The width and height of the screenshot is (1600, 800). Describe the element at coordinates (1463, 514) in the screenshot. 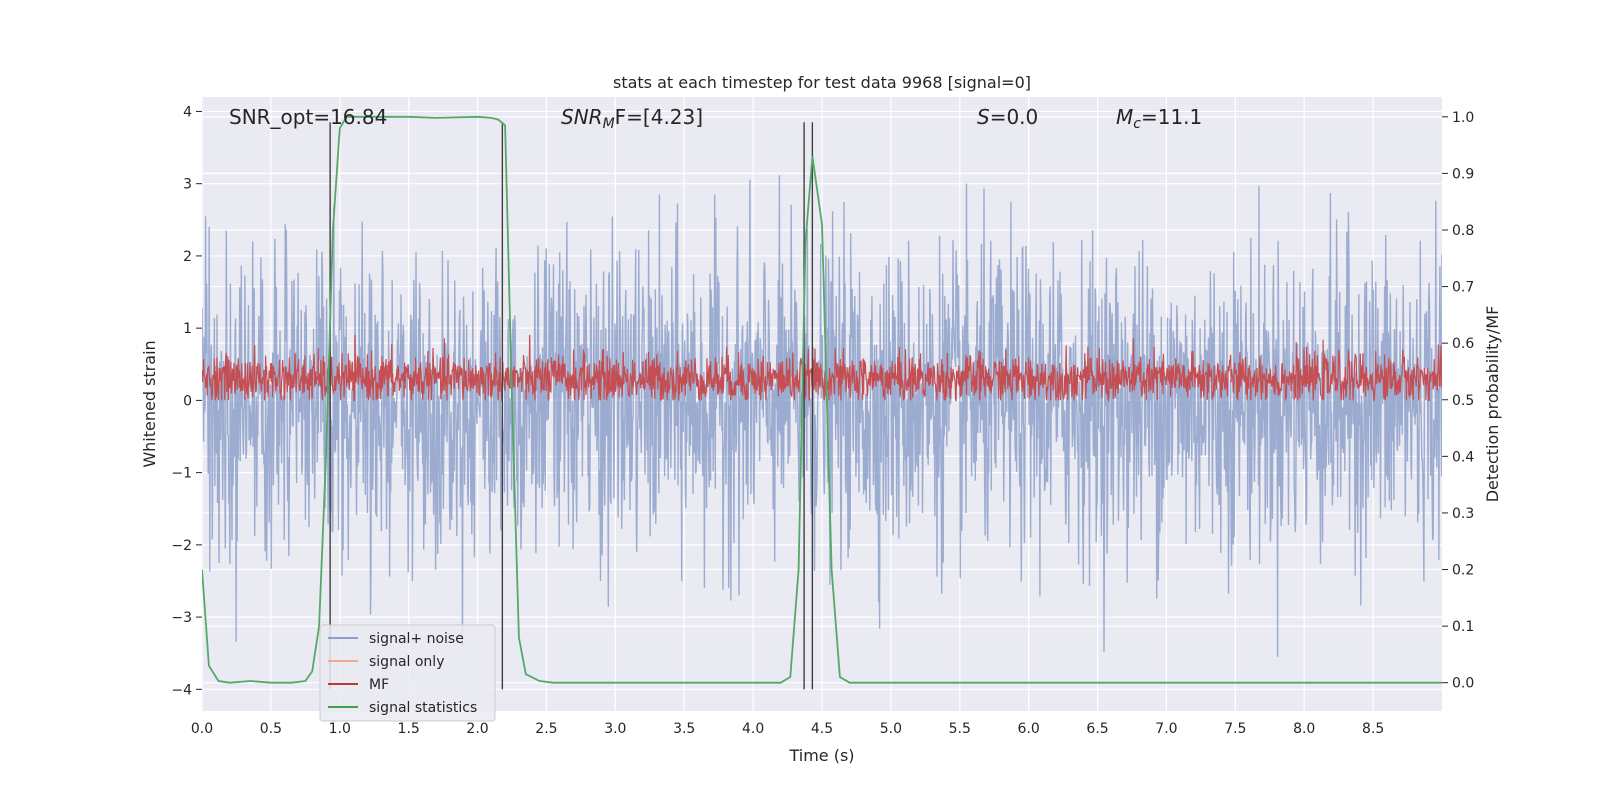

I see `right-y-tick-label: 0.3` at that location.